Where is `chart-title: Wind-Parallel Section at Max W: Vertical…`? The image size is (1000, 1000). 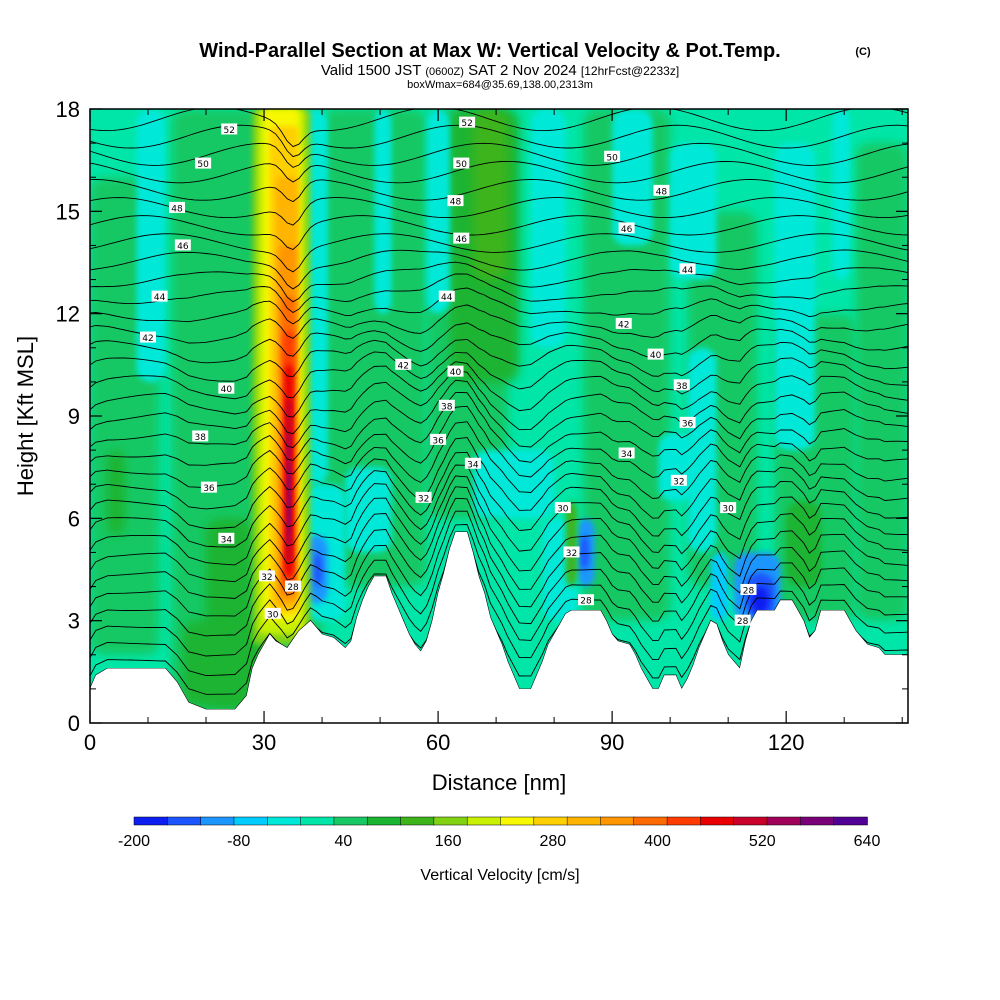
chart-title: Wind-Parallel Section at Max W: Vertical… is located at coordinates (489, 51).